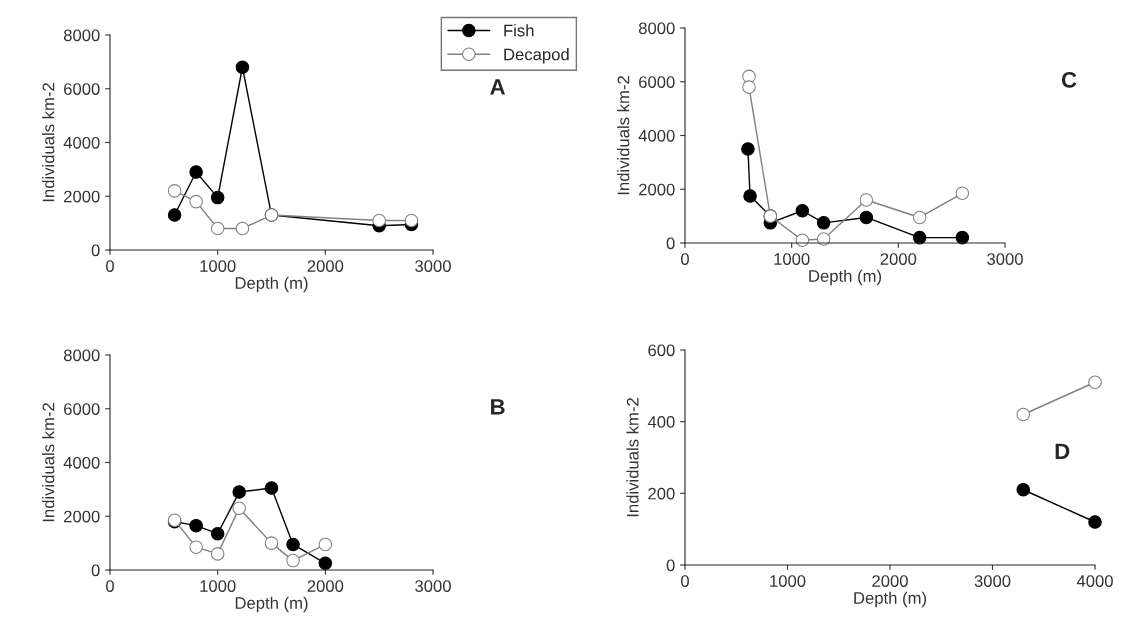  What do you see at coordinates (519, 30) in the screenshot?
I see `legend-label: Fish` at bounding box center [519, 30].